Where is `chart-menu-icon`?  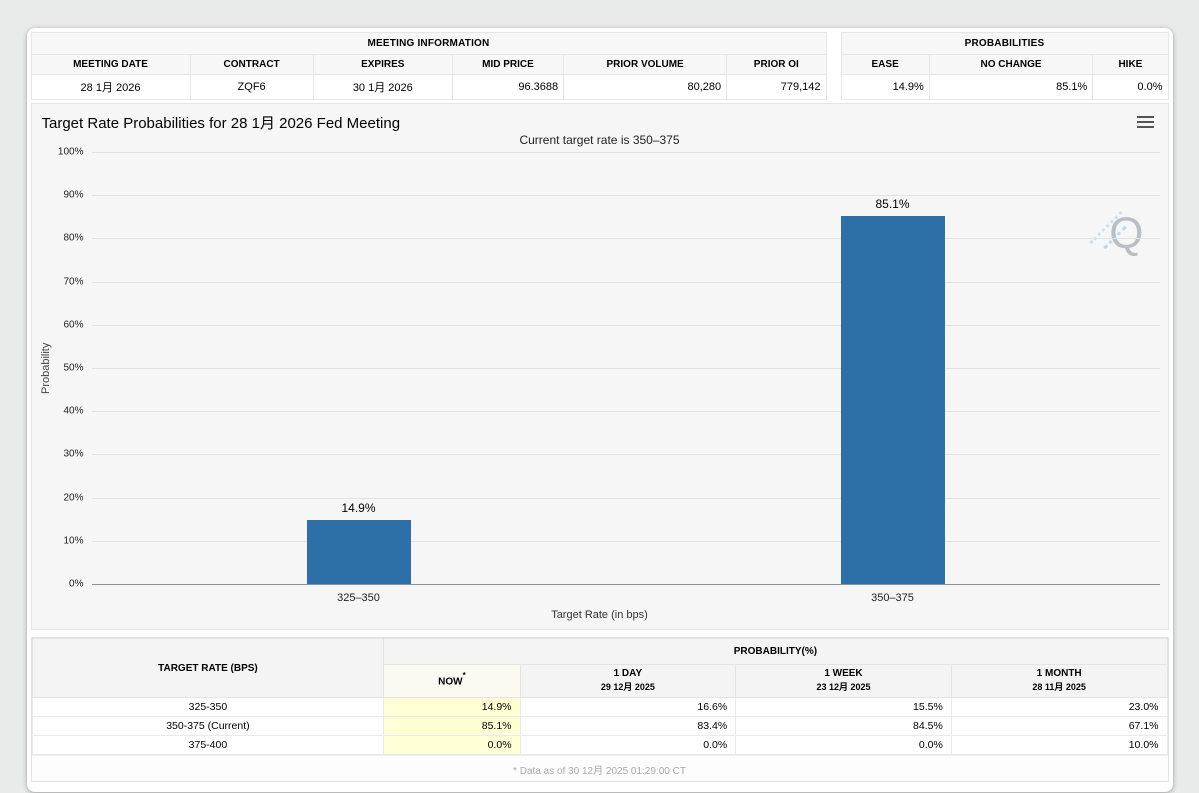 chart-menu-icon is located at coordinates (1145, 122).